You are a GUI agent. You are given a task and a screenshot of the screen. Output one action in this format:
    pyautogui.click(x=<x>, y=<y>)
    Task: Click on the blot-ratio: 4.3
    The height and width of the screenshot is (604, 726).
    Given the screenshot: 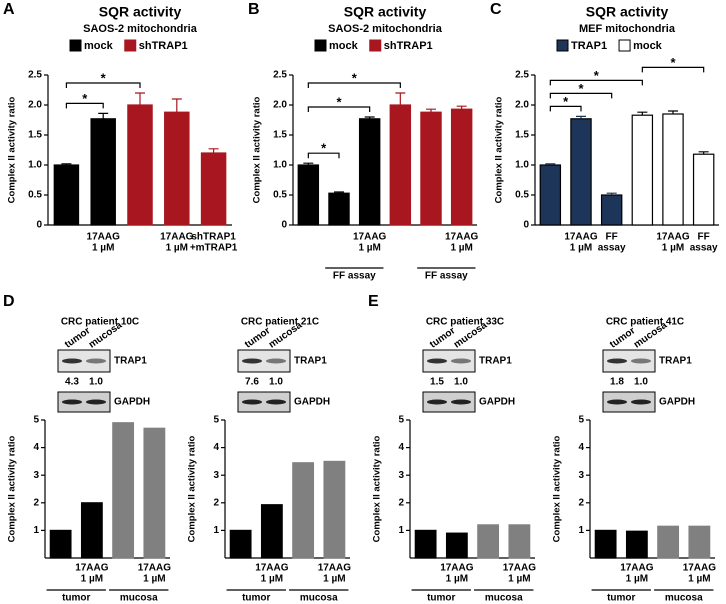 What is the action you would take?
    pyautogui.click(x=72, y=382)
    